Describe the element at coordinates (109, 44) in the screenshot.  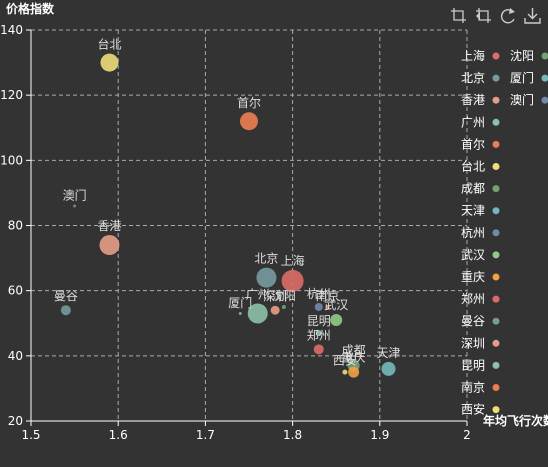
I see `bubble-label: 台北` at that location.